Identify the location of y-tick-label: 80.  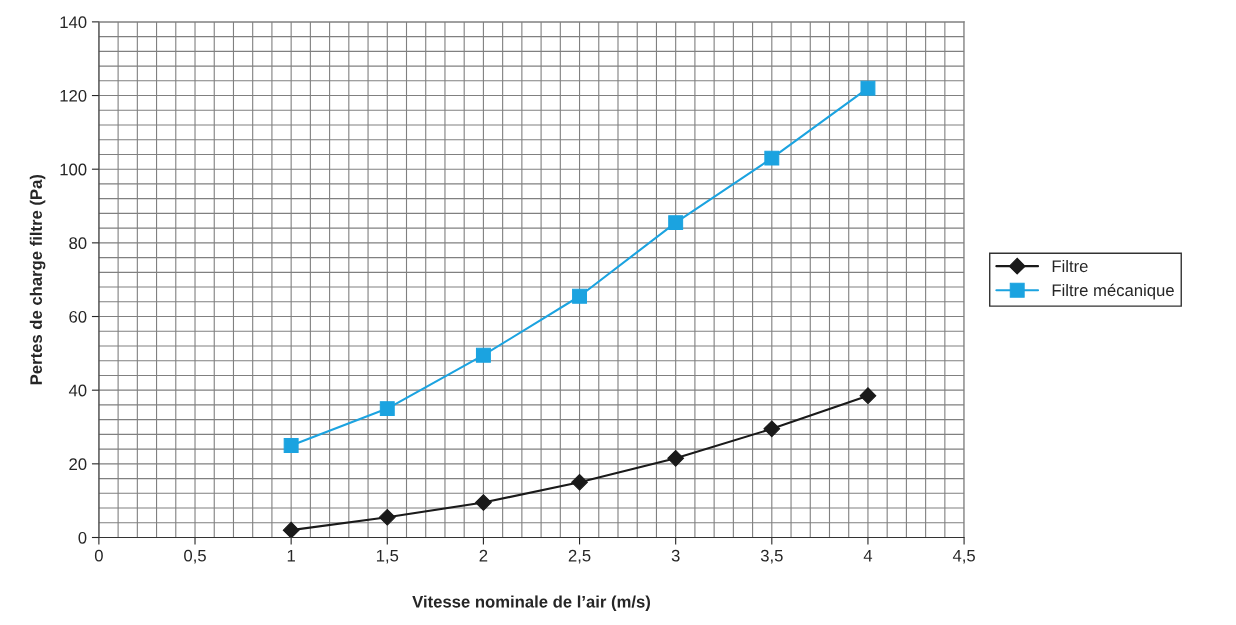
(78, 243).